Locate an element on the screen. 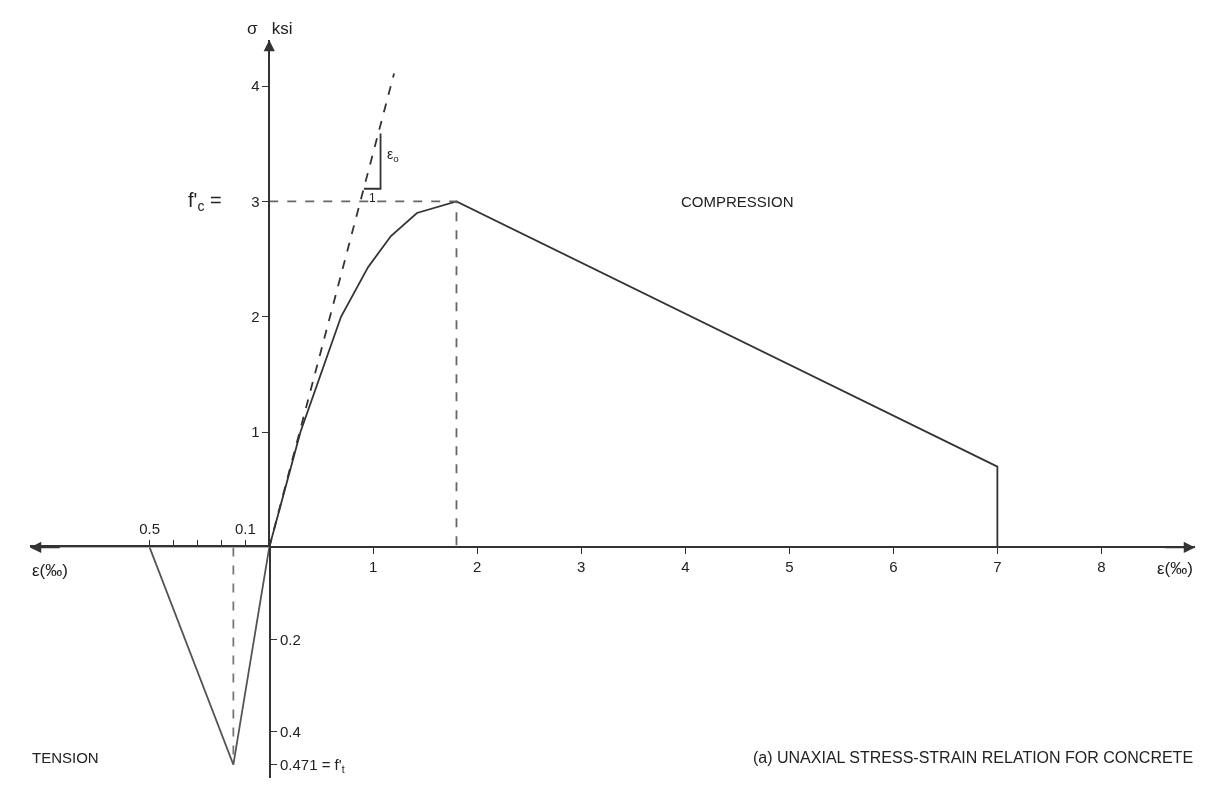 Image resolution: width=1225 pixels, height=808 pixels. x-tick-label: 1 is located at coordinates (373, 567).